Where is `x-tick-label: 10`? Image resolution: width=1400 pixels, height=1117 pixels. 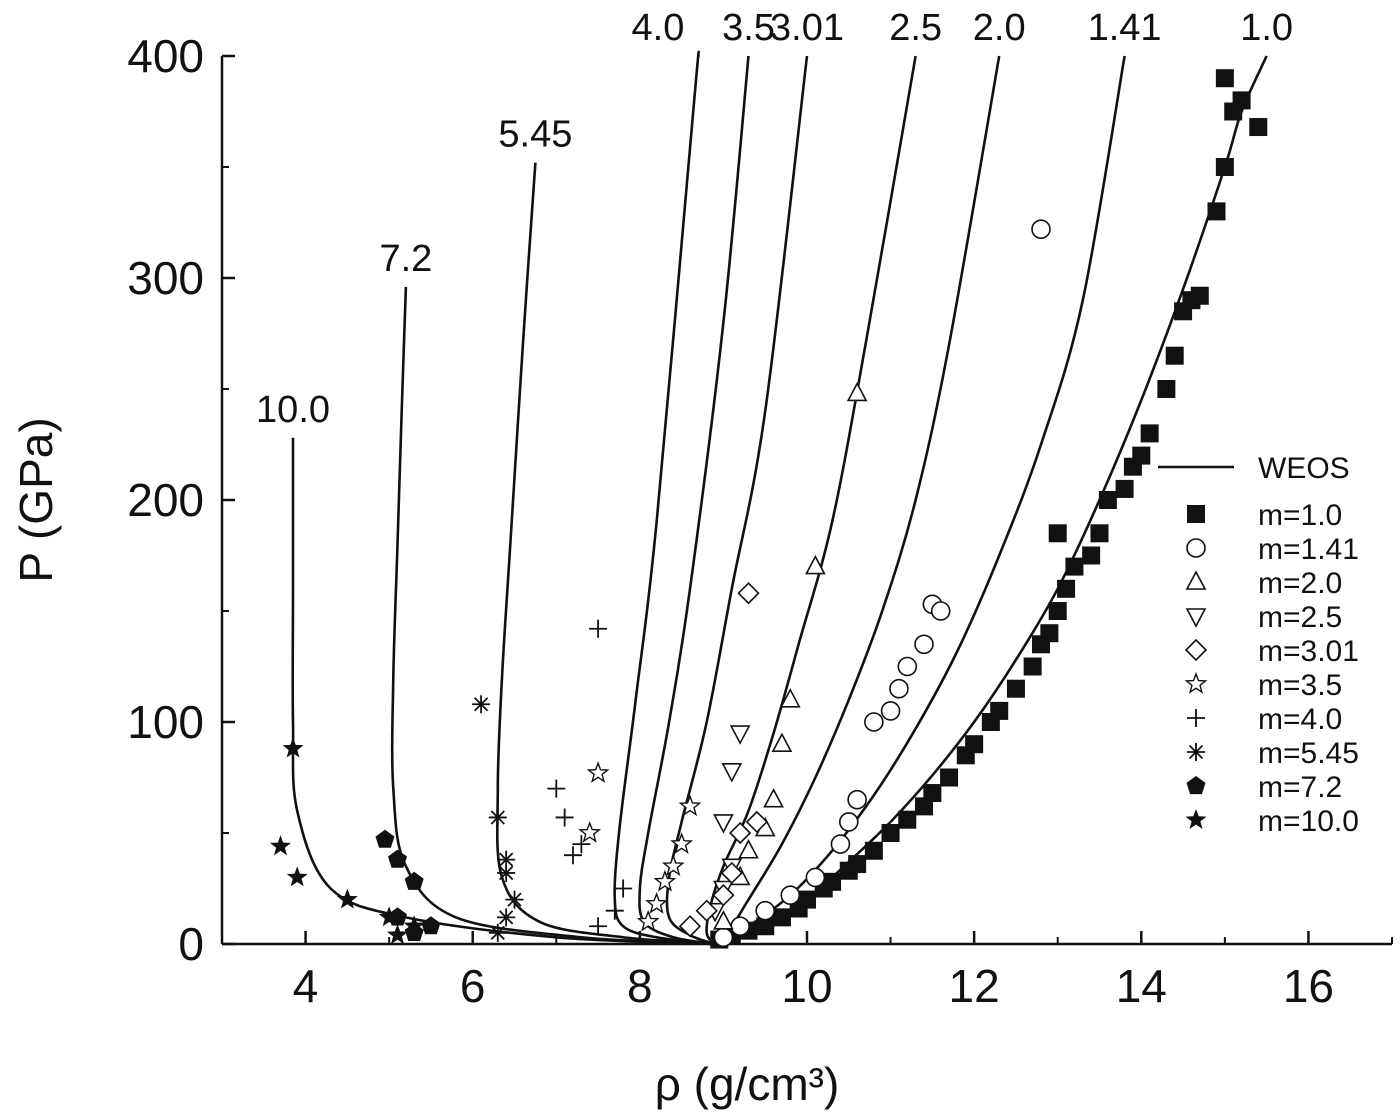
x-tick-label: 10 is located at coordinates (806, 986).